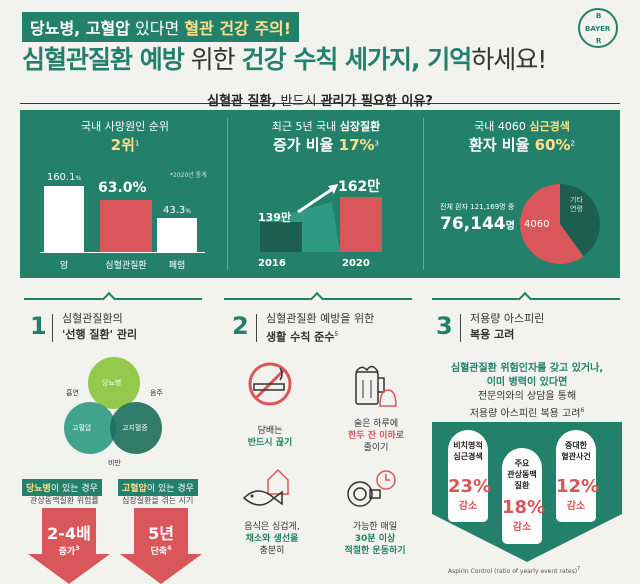  Describe the element at coordinates (188, 175) in the screenshot. I see `panel1-note: *2020년 통계` at that location.